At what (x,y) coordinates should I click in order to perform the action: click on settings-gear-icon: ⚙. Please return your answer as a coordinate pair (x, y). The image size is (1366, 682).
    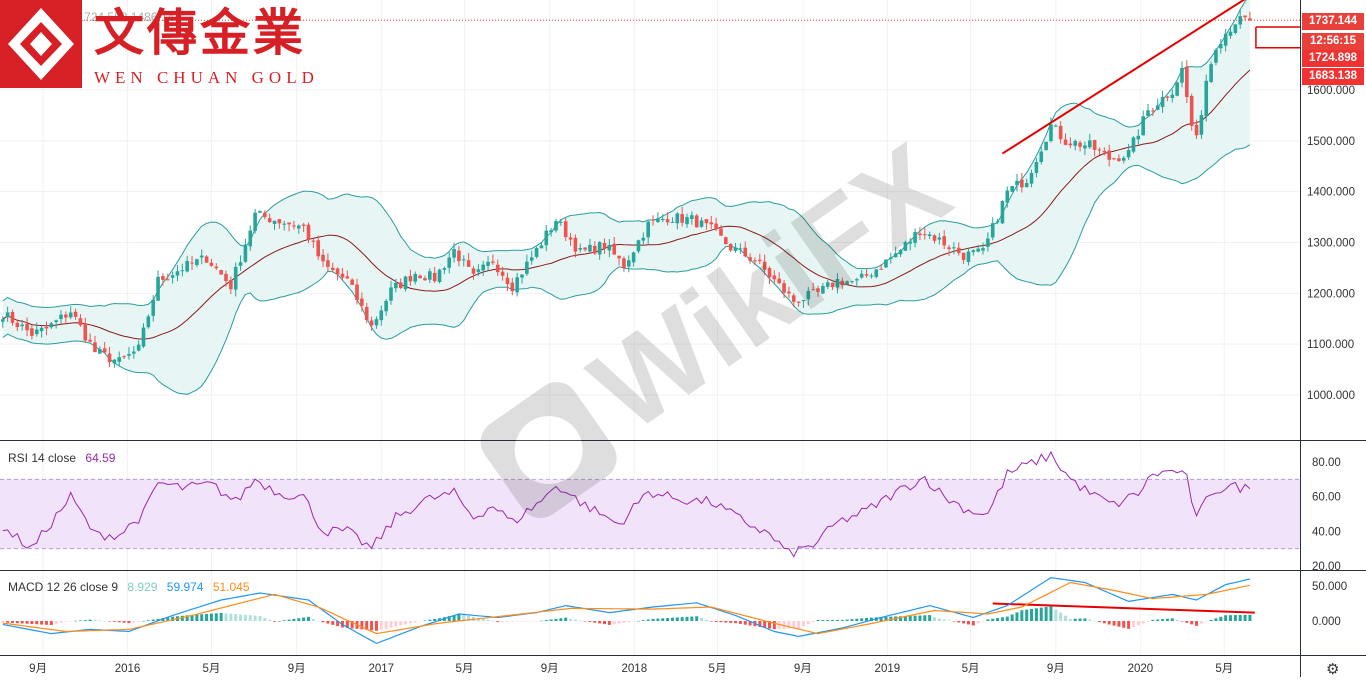
    Looking at the image, I should click on (1333, 669).